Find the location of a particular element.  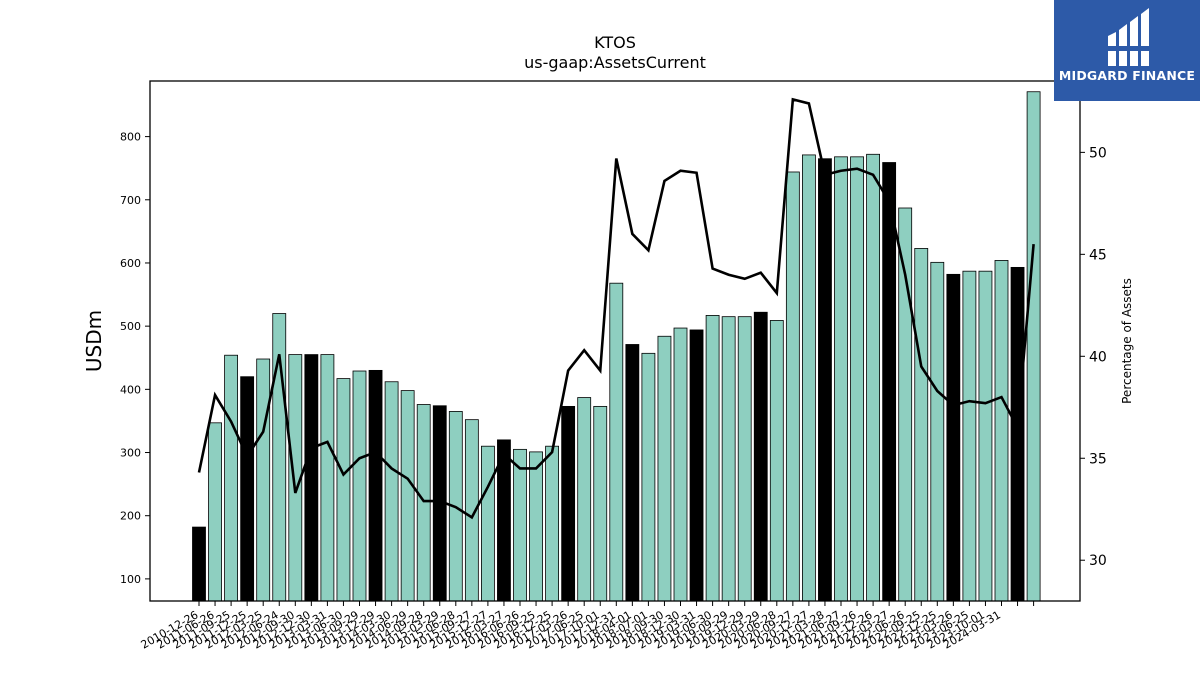

logo-text: MIDGARD FINANCE is located at coordinates (1127, 75).